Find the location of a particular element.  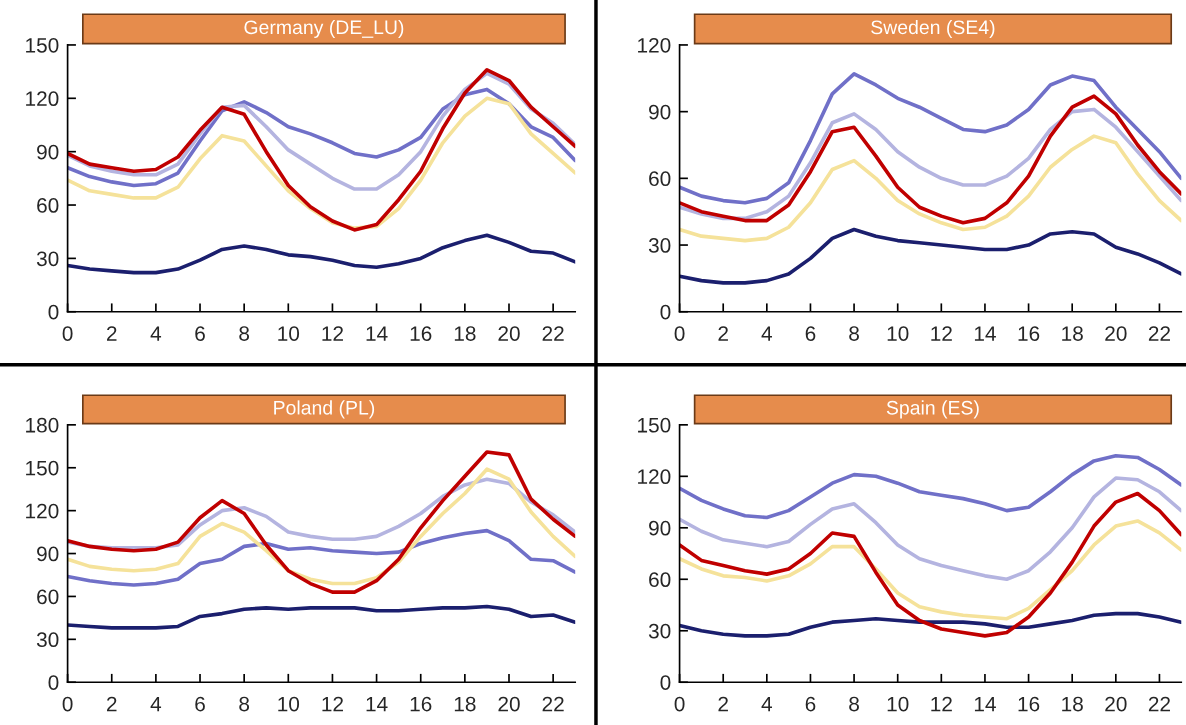

chart-title: Poland (PL) is located at coordinates (324, 409).